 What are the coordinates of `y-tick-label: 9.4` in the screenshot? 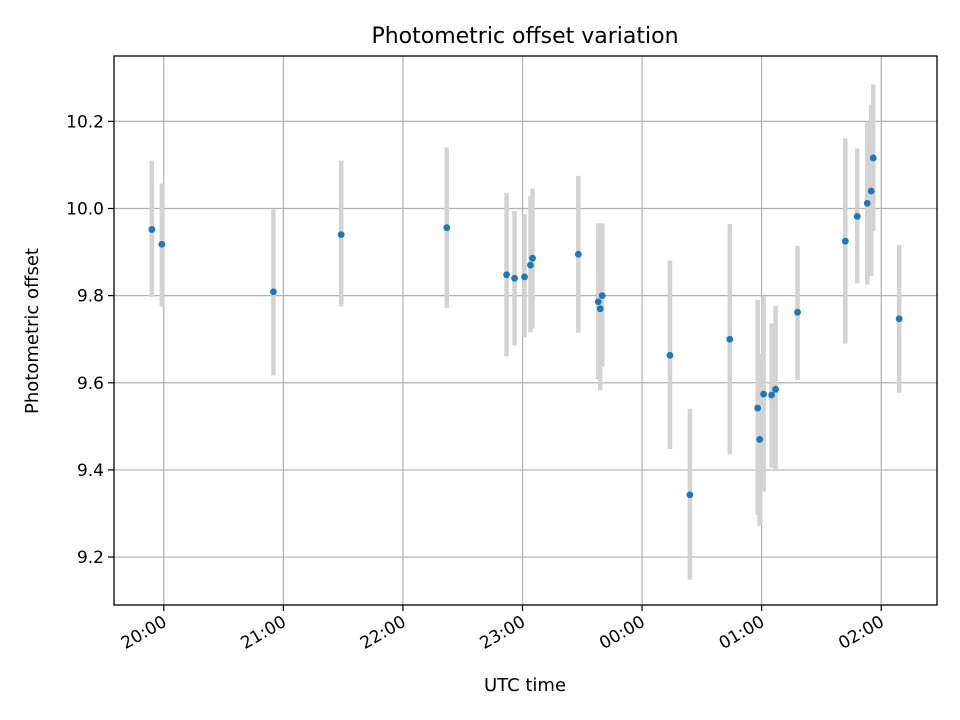 It's located at (90, 471).